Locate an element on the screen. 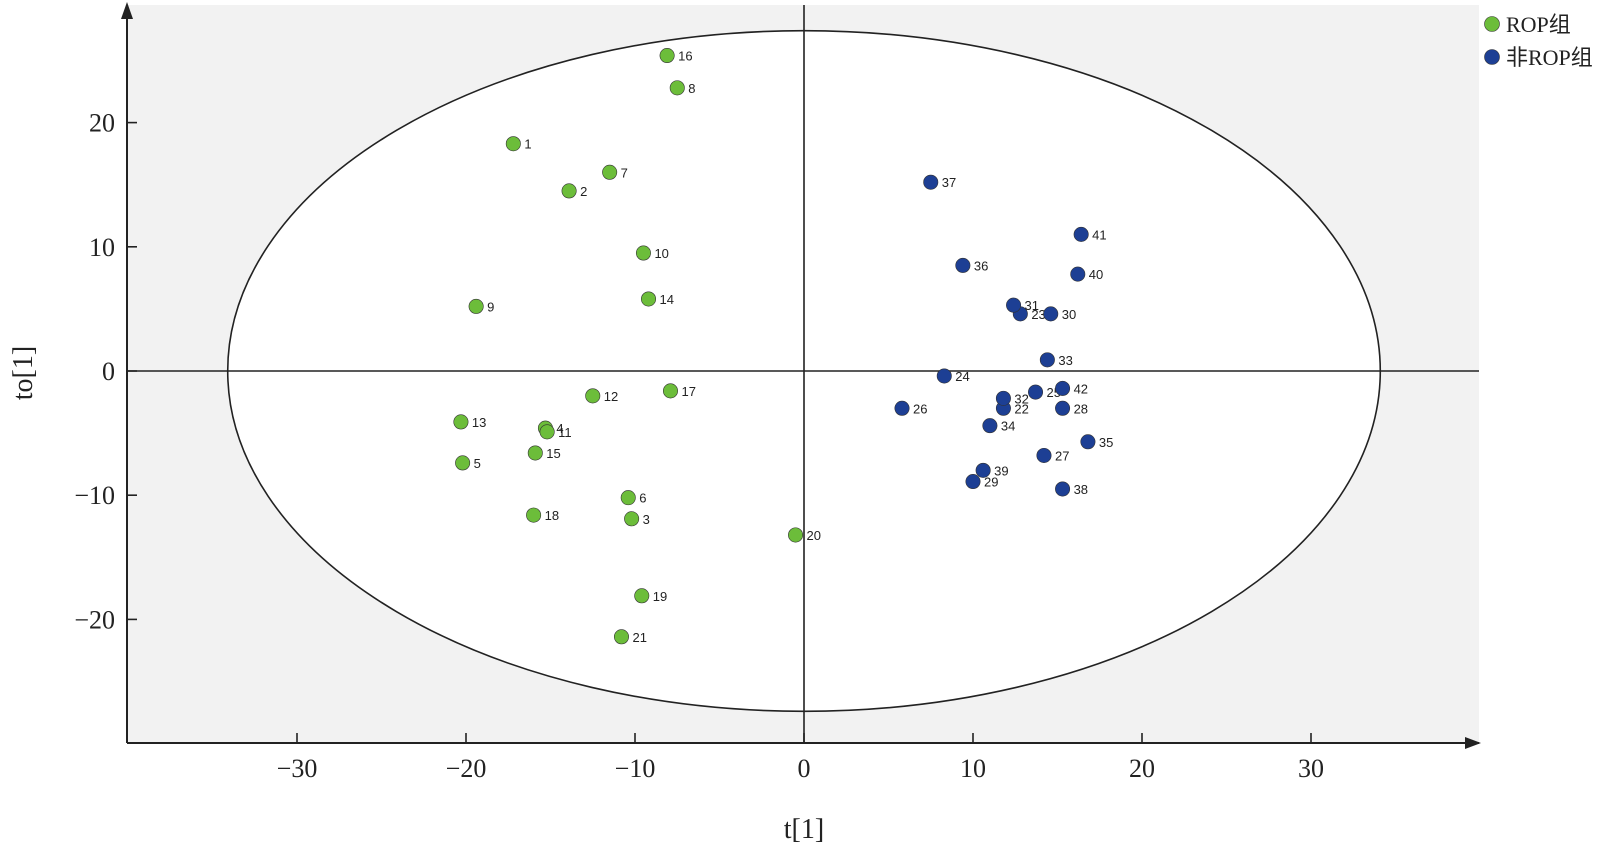 The image size is (1623, 844). point-label: 34 is located at coordinates (1008, 426).